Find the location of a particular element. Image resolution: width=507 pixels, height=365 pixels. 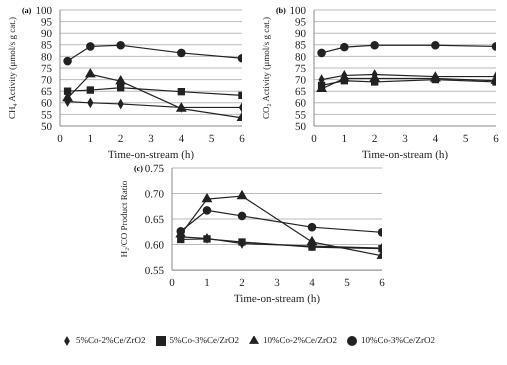

y-tick-label: 0.60 is located at coordinates (154, 245).